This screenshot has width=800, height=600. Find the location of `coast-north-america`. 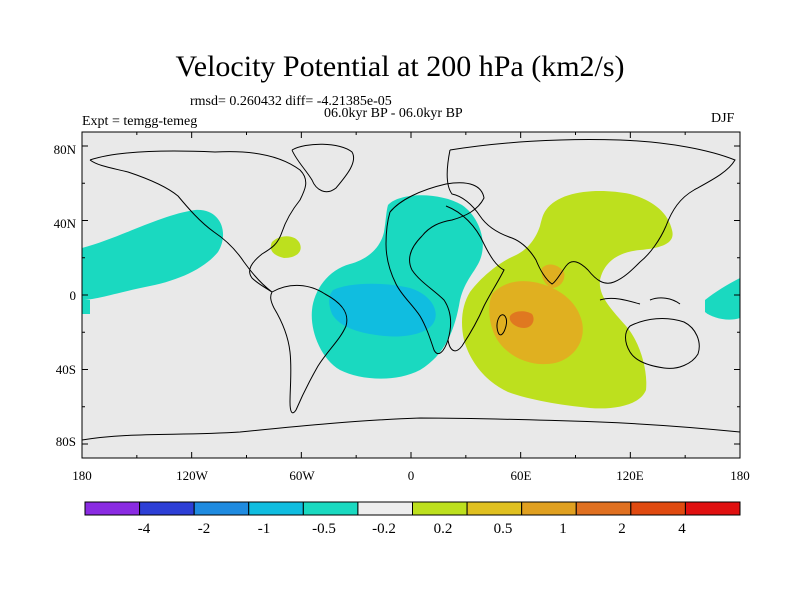

coast-north-america is located at coordinates (198, 221).